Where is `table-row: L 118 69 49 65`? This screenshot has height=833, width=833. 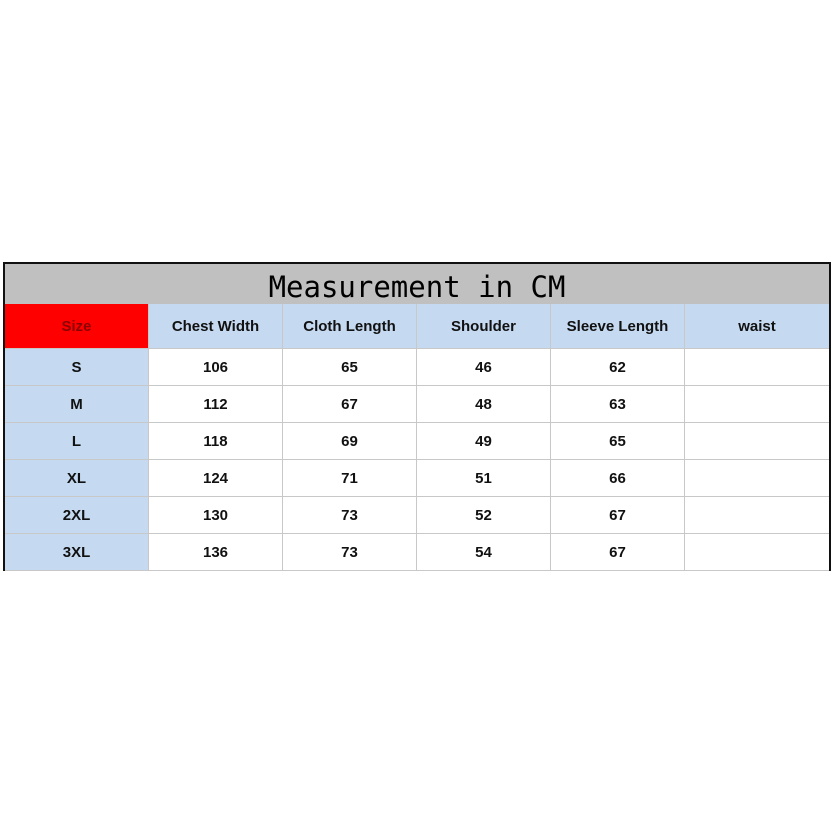
table-row: L 118 69 49 65 is located at coordinates (417, 441).